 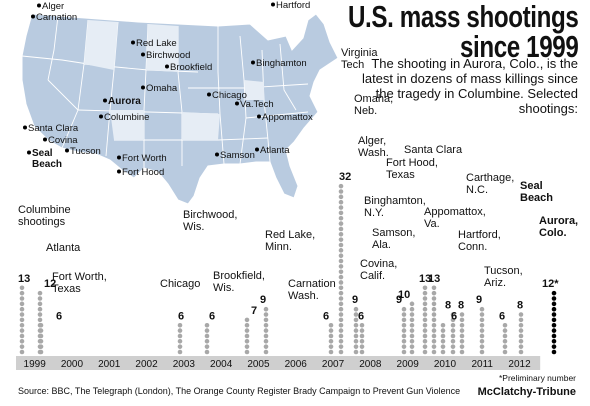 What do you see at coordinates (378, 270) in the screenshot?
I see `event-label-covina-calif: Covina, Calif.` at bounding box center [378, 270].